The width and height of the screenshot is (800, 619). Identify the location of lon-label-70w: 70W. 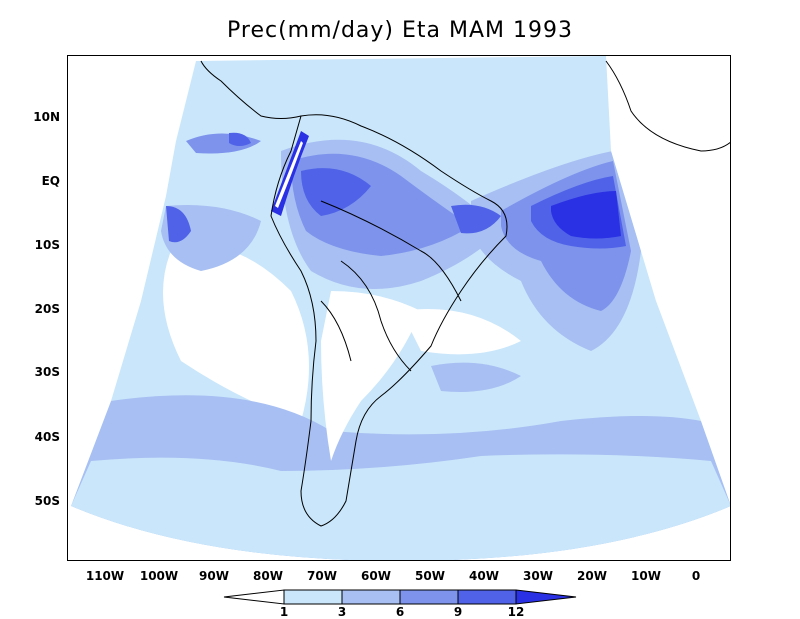
(322, 576).